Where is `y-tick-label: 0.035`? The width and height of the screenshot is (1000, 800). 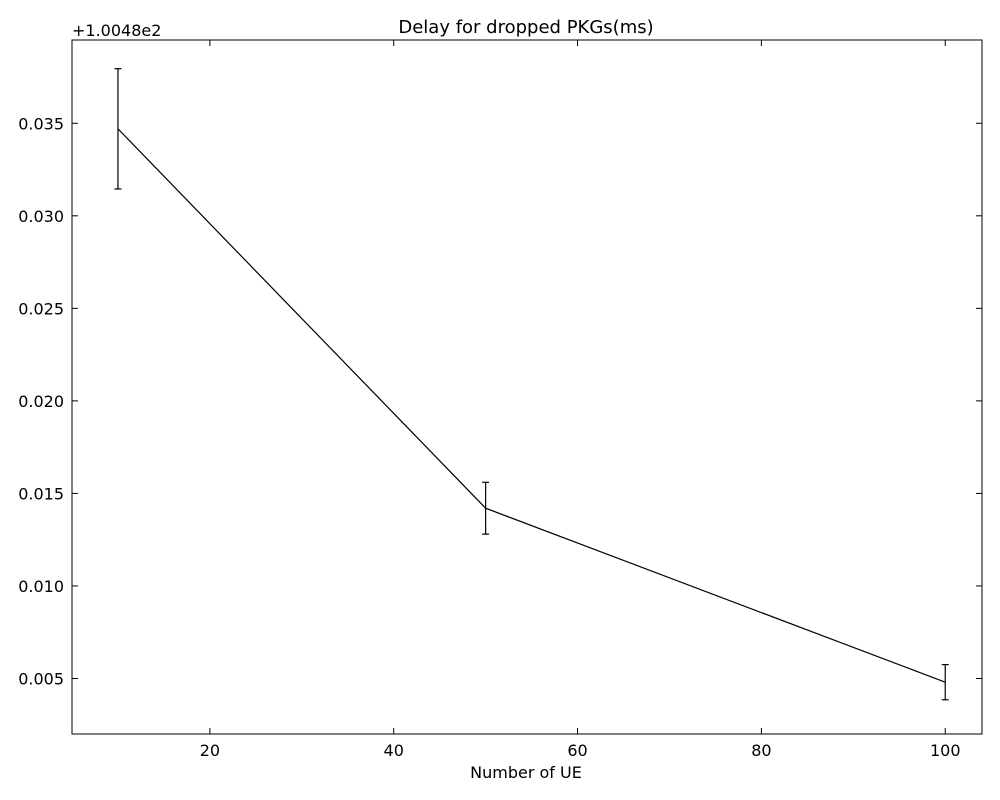
y-tick-label: 0.035 is located at coordinates (41, 123).